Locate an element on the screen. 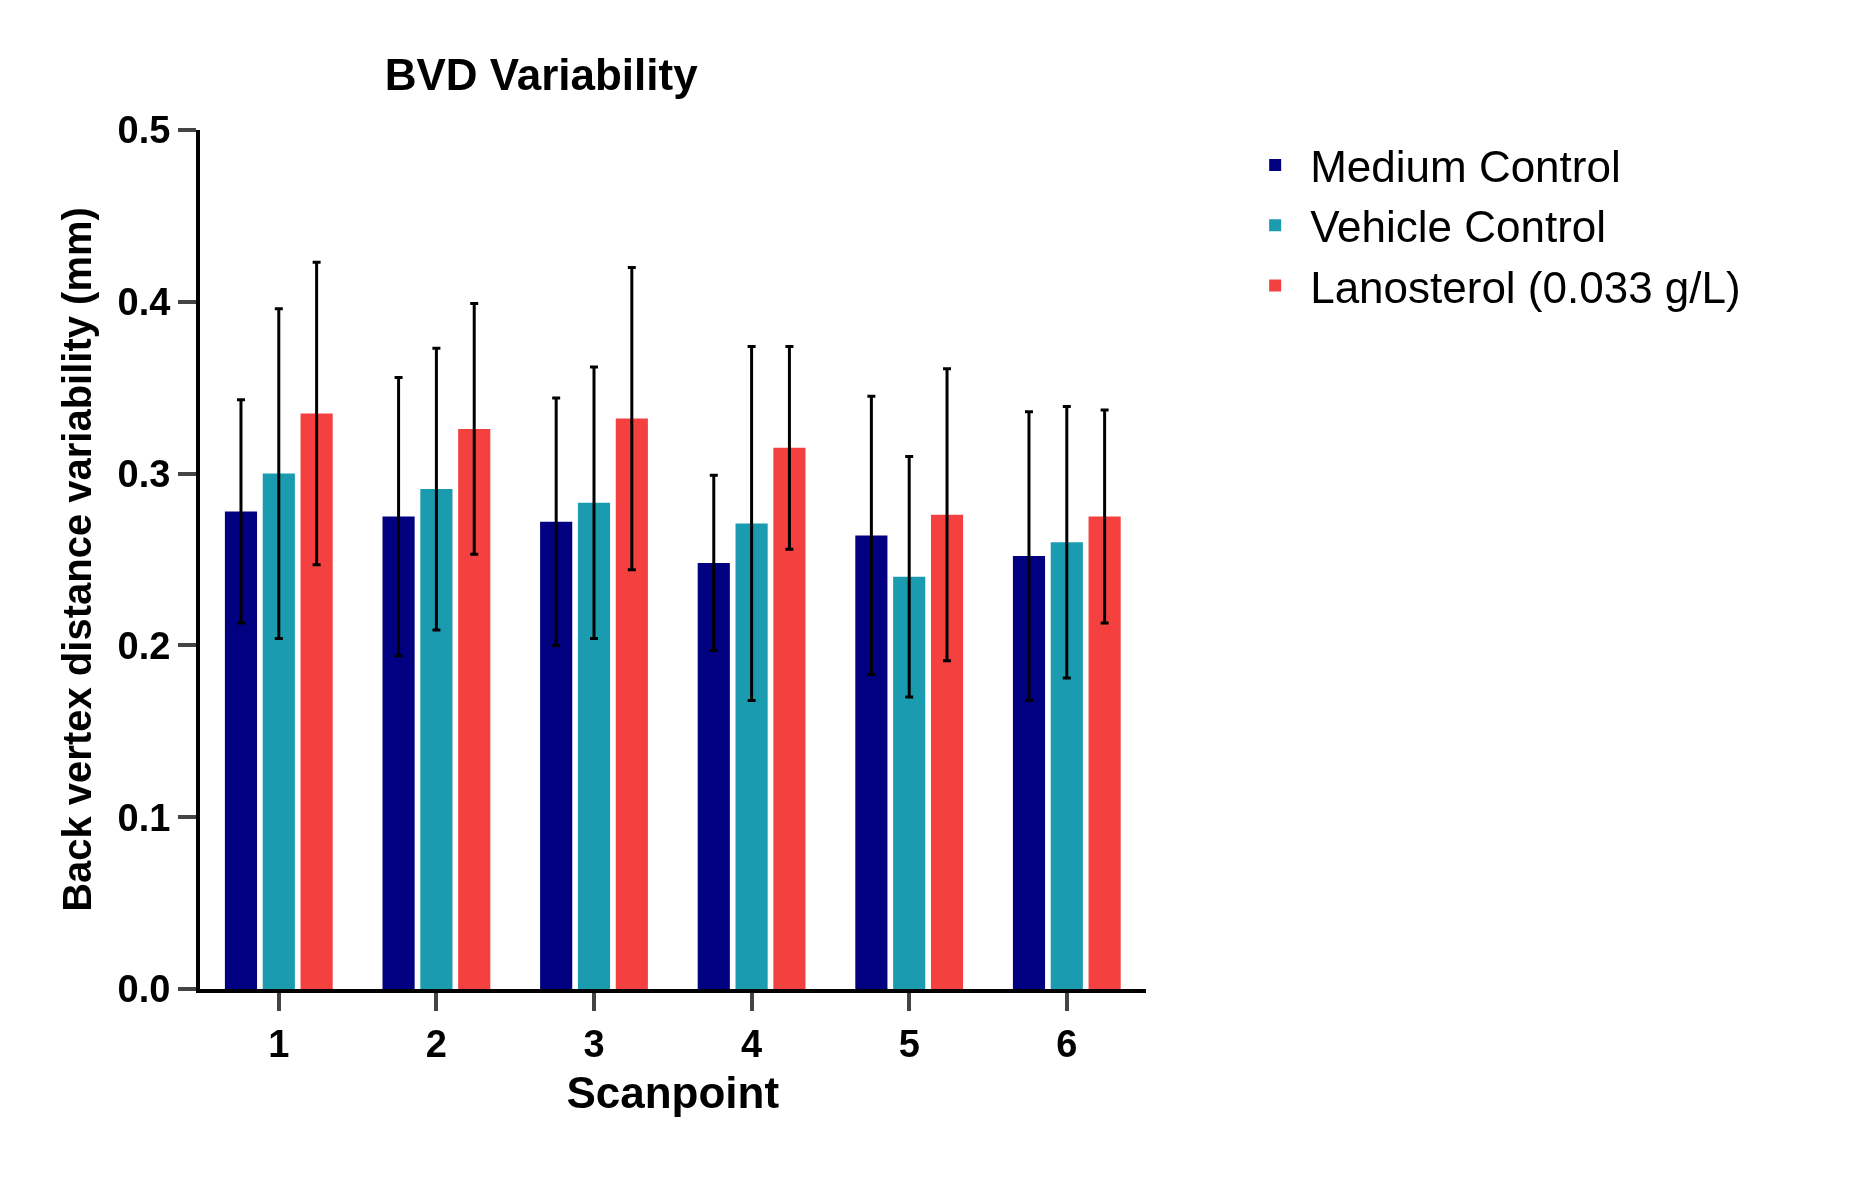 The height and width of the screenshot is (1179, 1866). legend-label: Vehicle Control is located at coordinates (1458, 227).